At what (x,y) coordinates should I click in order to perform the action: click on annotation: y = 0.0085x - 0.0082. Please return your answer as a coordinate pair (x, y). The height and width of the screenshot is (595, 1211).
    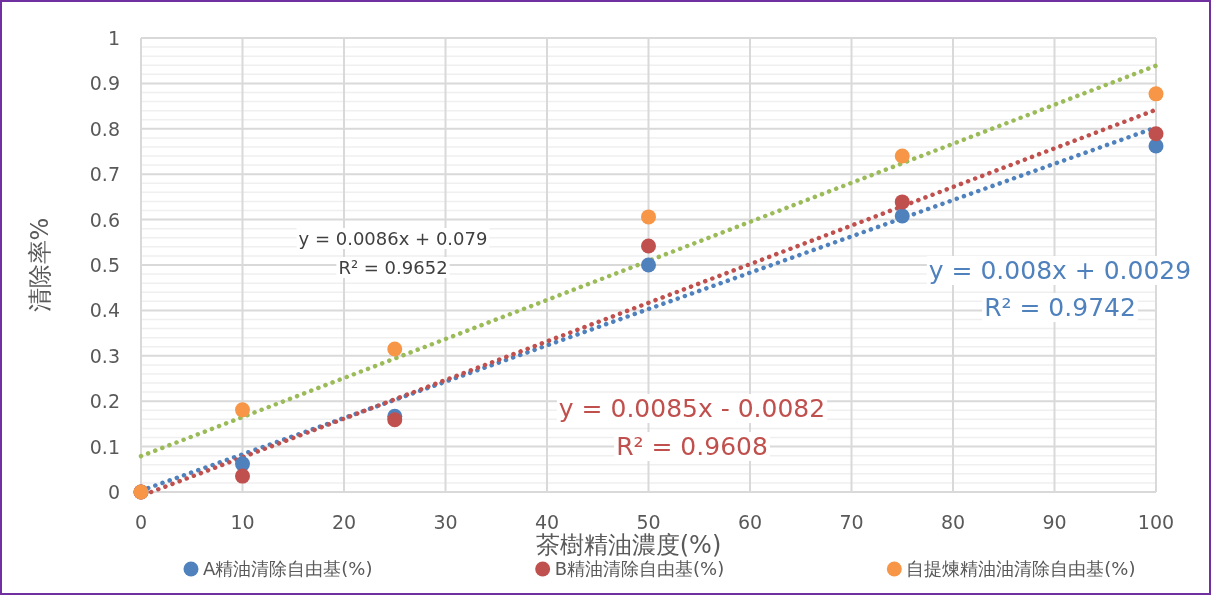
    Looking at the image, I should click on (692, 408).